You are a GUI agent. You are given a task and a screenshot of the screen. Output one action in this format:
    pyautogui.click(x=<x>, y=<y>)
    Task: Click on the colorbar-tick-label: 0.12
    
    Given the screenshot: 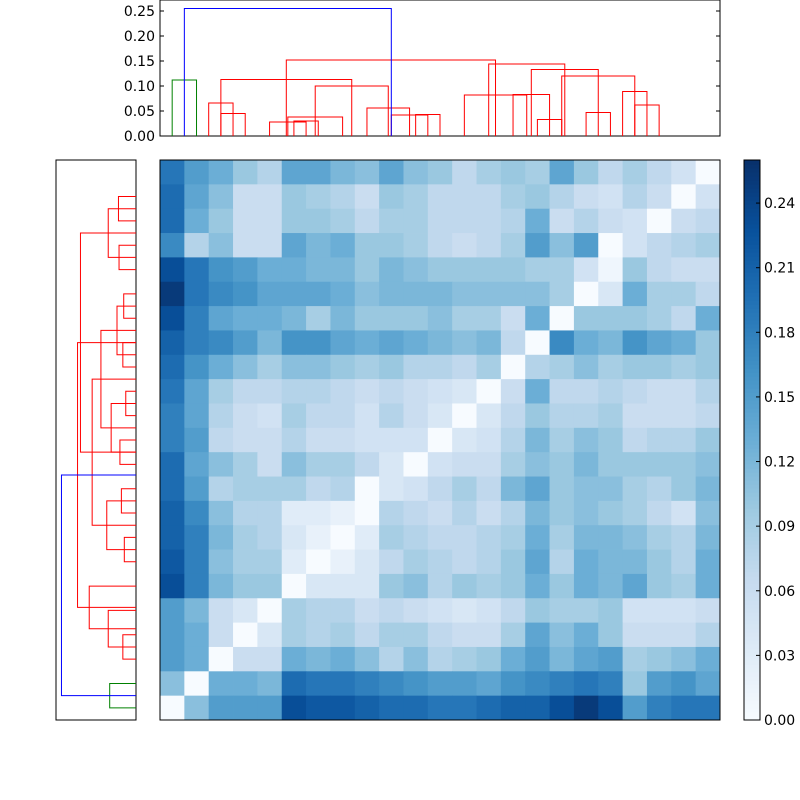 What is the action you would take?
    pyautogui.click(x=779, y=463)
    